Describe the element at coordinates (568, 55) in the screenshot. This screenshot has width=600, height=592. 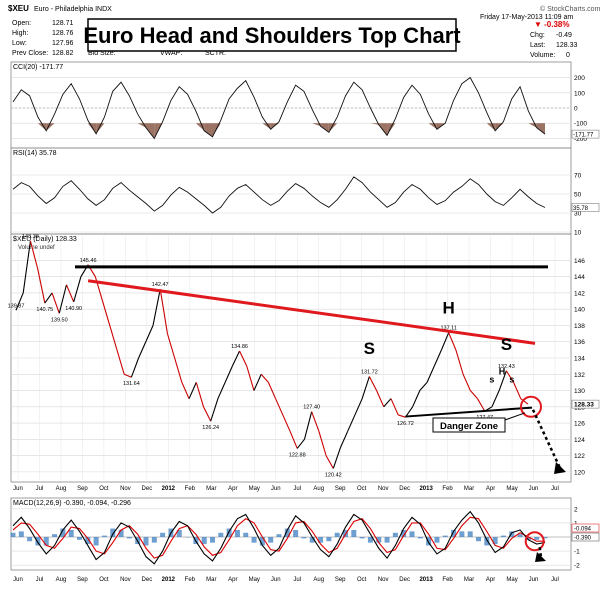
I see `volume-value: 0` at that location.